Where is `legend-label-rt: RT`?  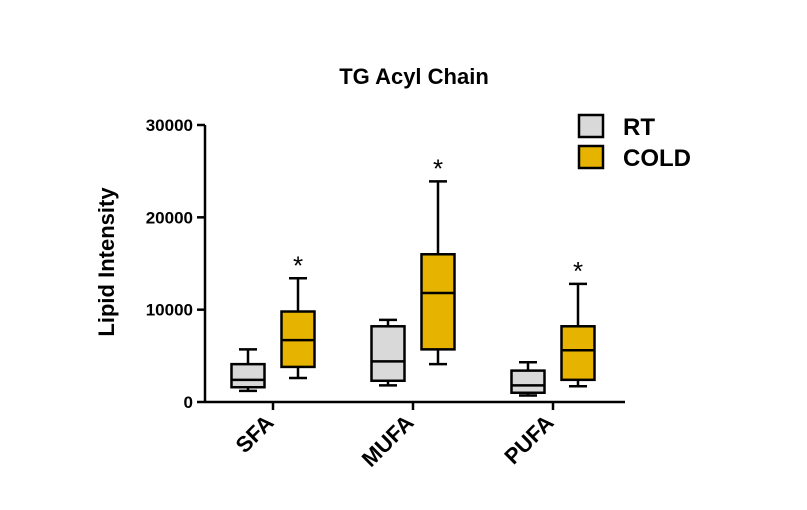
legend-label-rt: RT is located at coordinates (639, 127).